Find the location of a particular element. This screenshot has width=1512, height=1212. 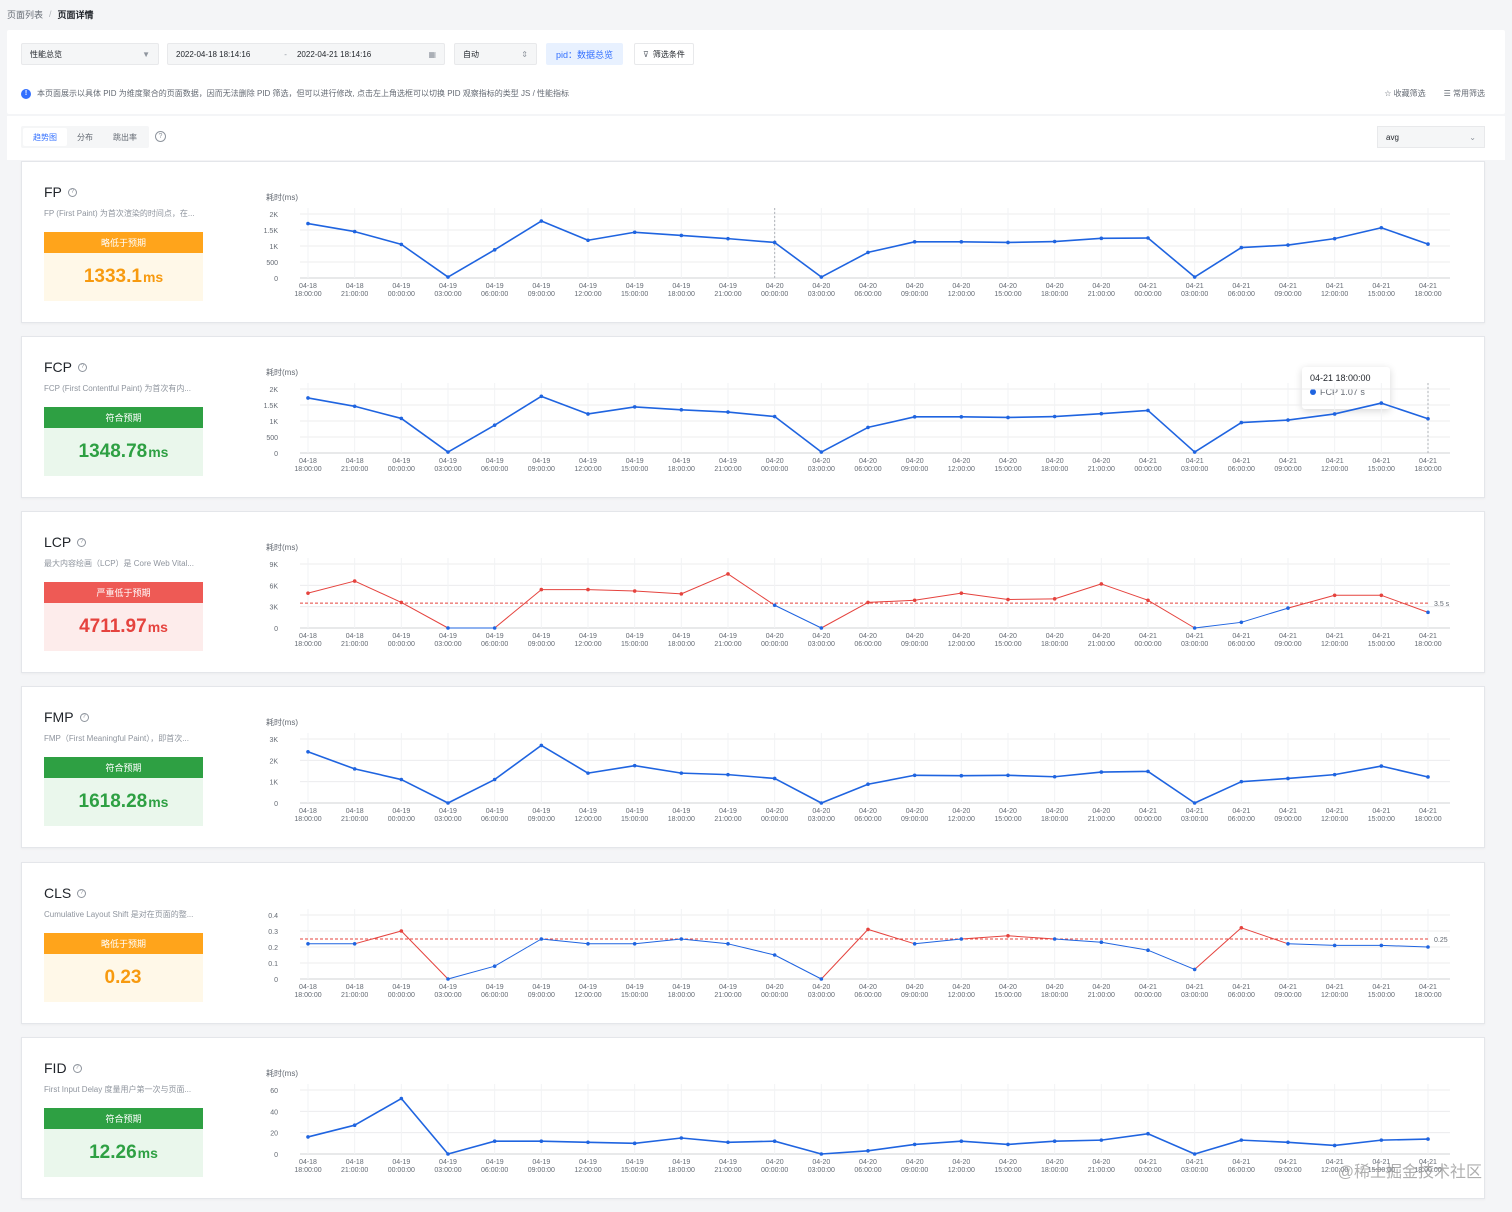

common-filter-link: ☰ 常用筛选 is located at coordinates (1464, 93).